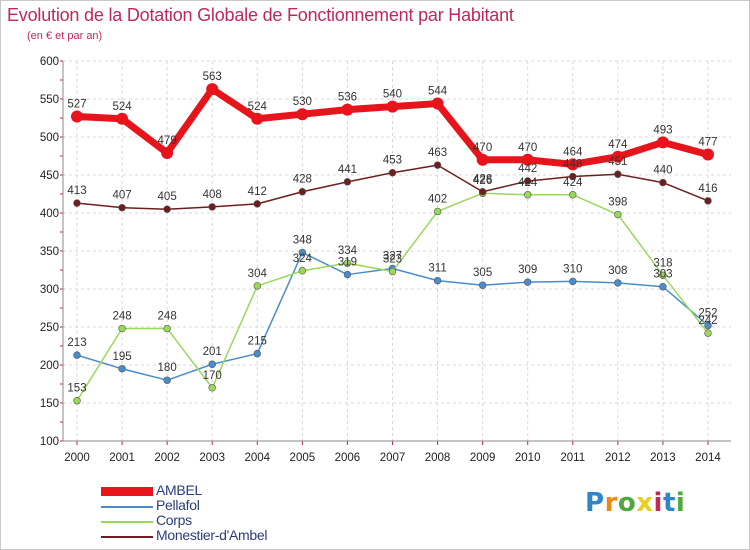 This screenshot has width=750, height=550. What do you see at coordinates (483, 458) in the screenshot?
I see `x-tick-label: 2009` at bounding box center [483, 458].